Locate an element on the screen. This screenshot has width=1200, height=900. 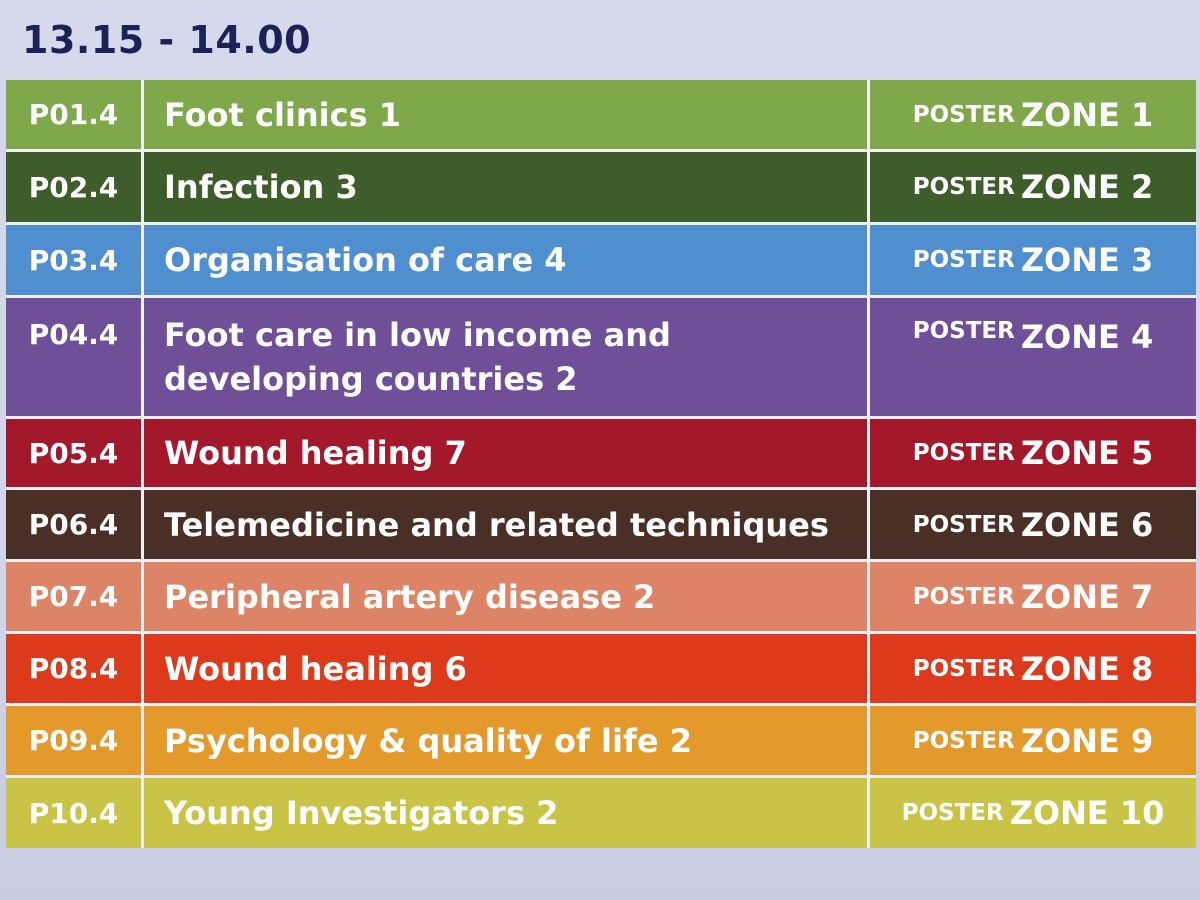
poster-zone: POSTER ZONE 9 is located at coordinates (1033, 740).